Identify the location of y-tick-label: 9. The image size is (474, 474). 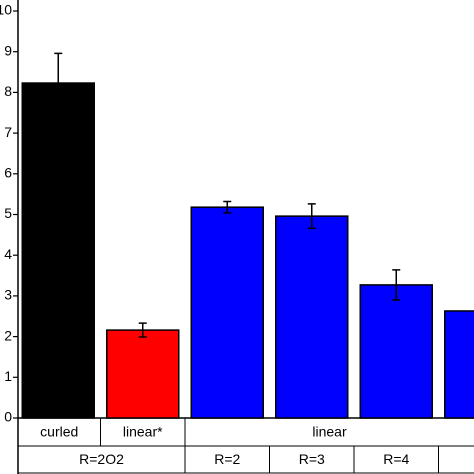
(8, 50).